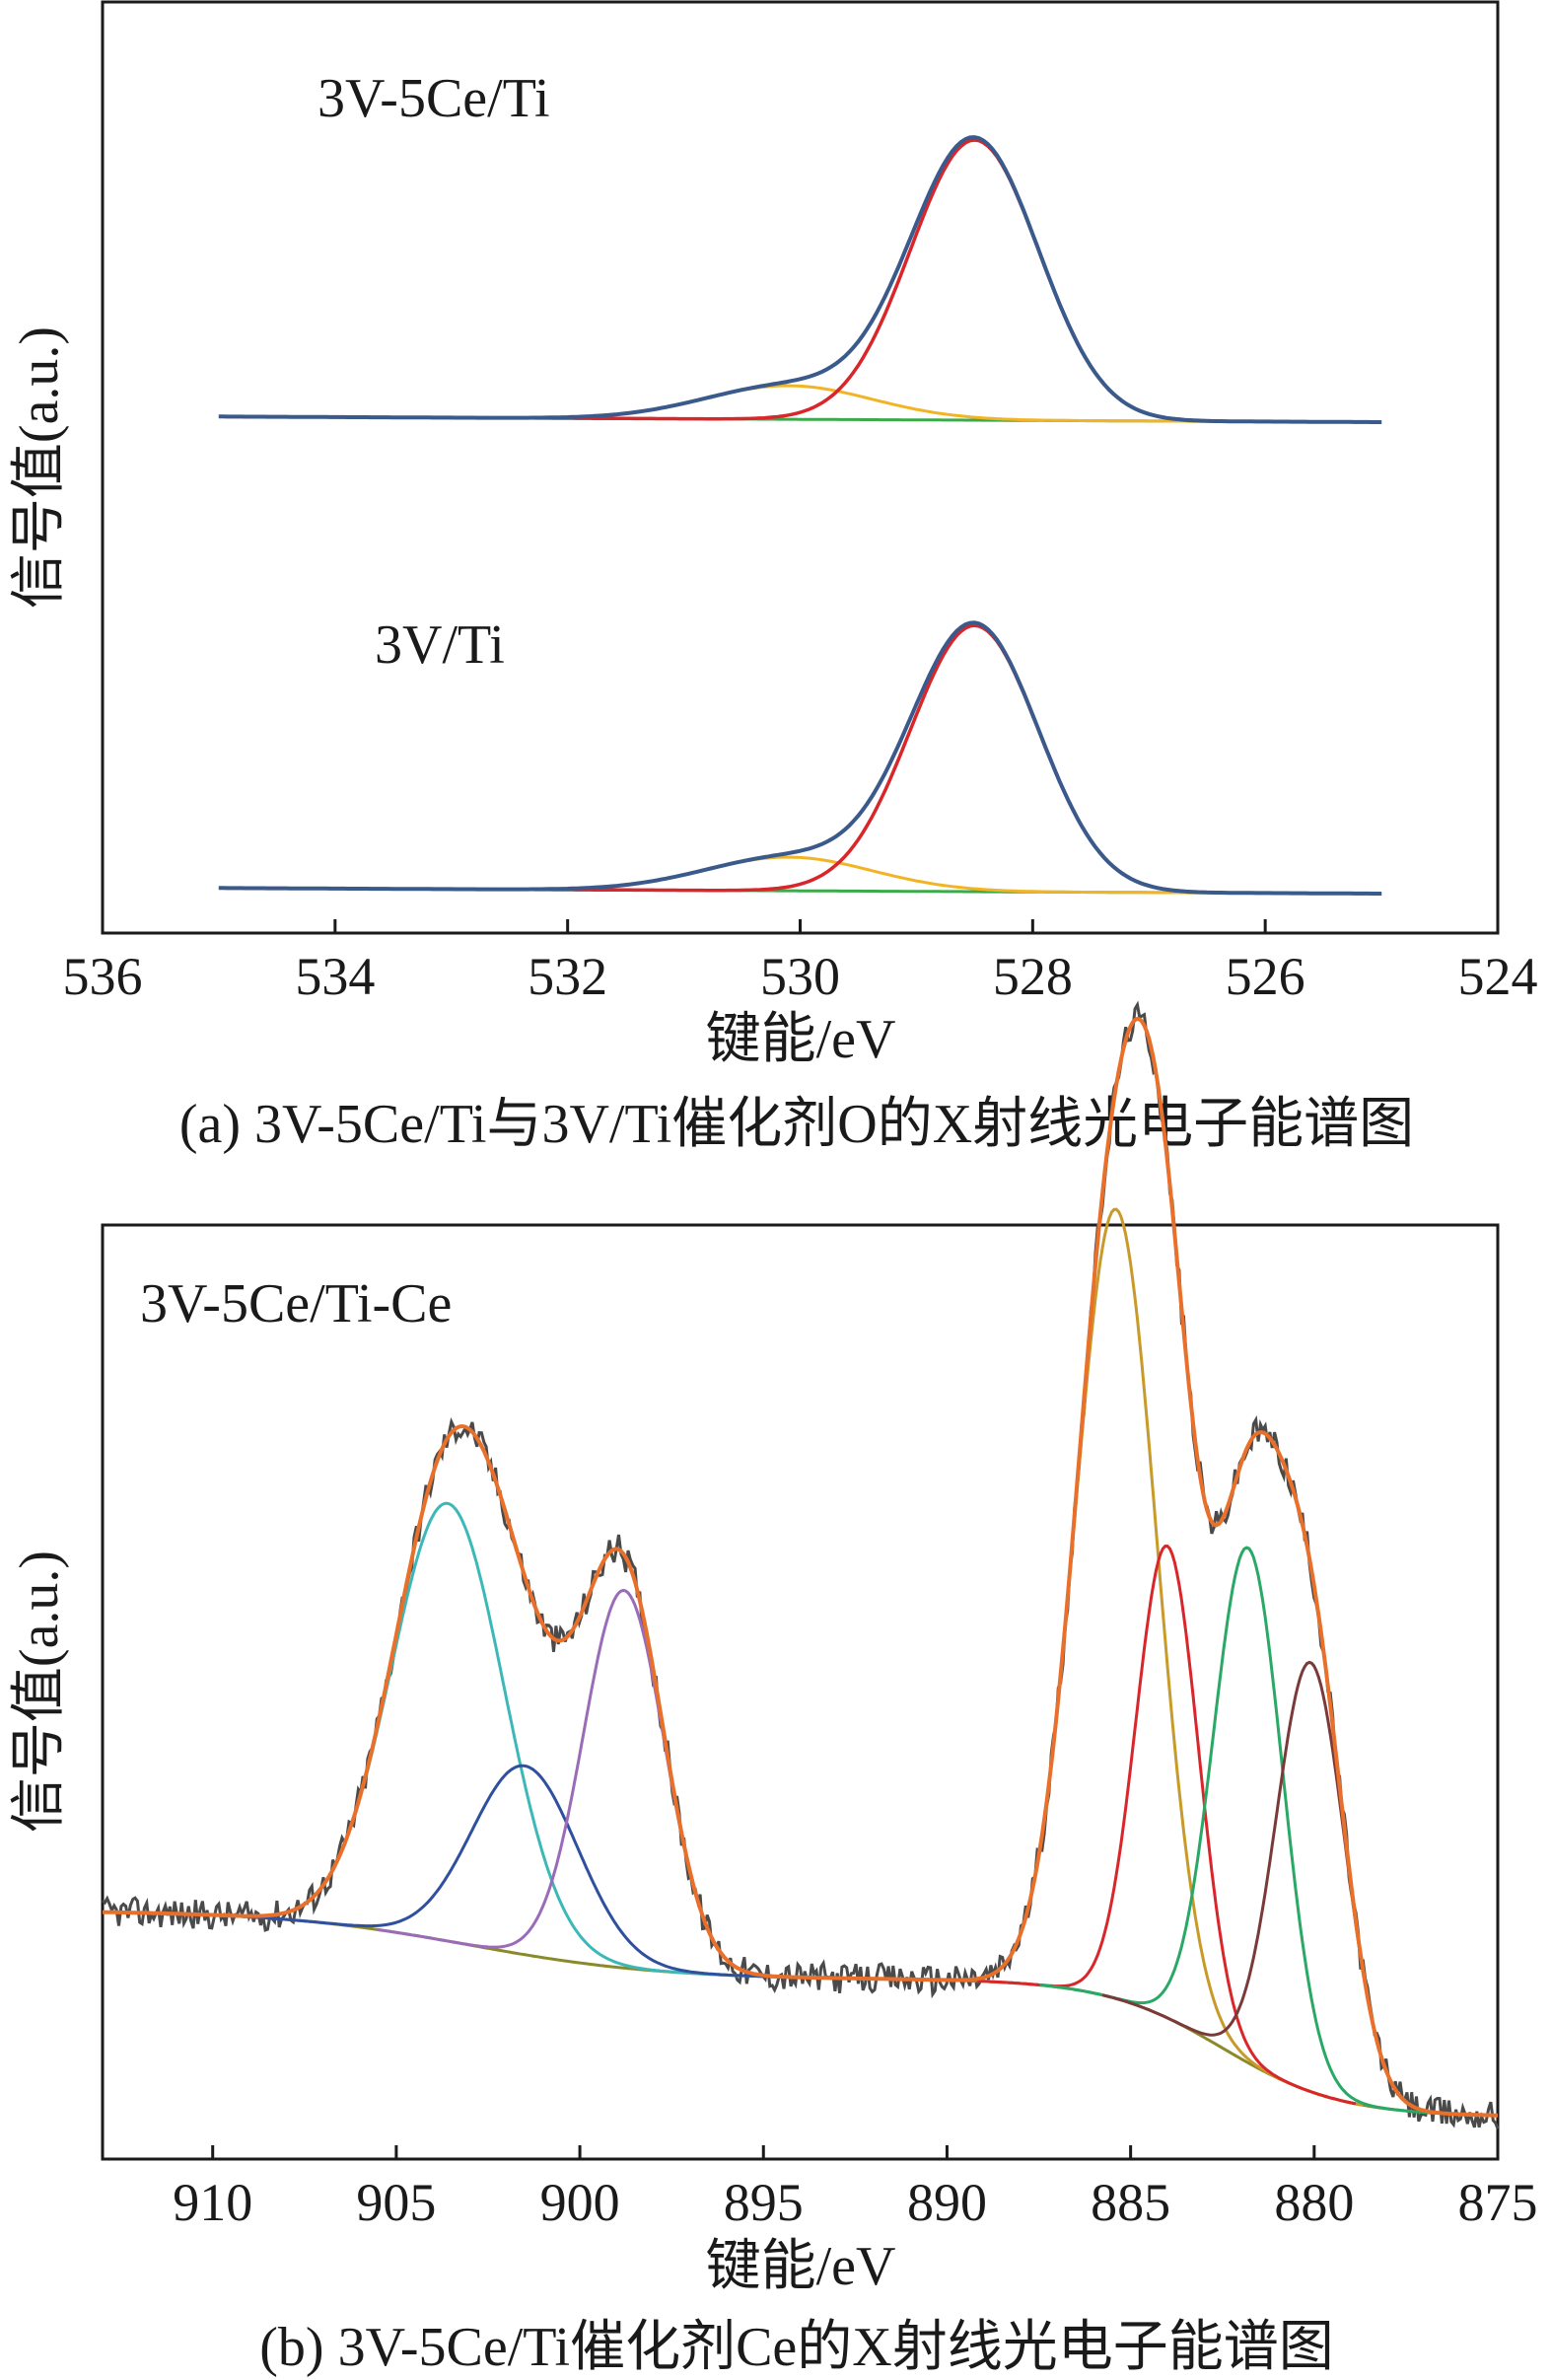  What do you see at coordinates (1131, 2202) in the screenshot?
I see `panel-b-tick-label: 885` at bounding box center [1131, 2202].